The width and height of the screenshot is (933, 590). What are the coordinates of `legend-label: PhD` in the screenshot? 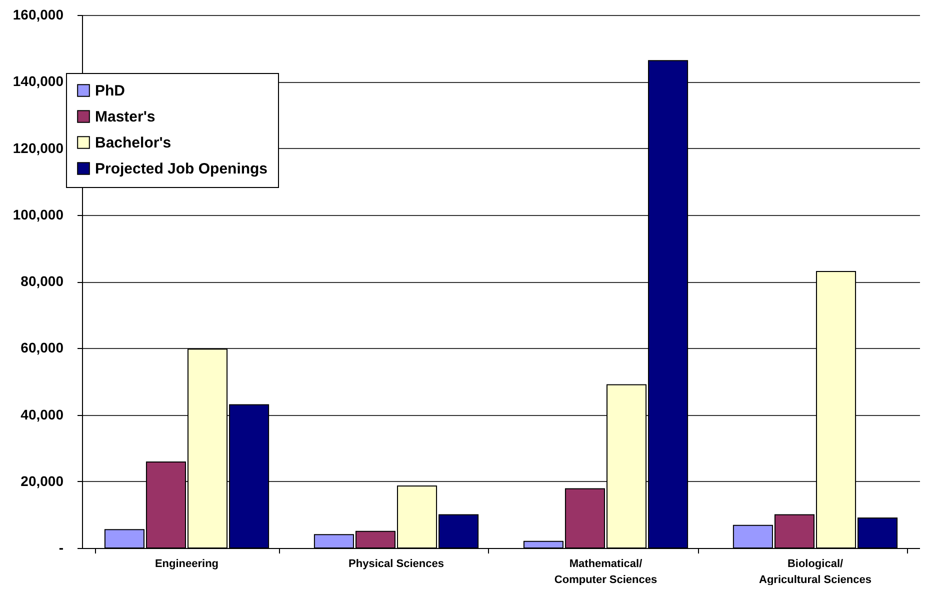 It's located at (110, 91).